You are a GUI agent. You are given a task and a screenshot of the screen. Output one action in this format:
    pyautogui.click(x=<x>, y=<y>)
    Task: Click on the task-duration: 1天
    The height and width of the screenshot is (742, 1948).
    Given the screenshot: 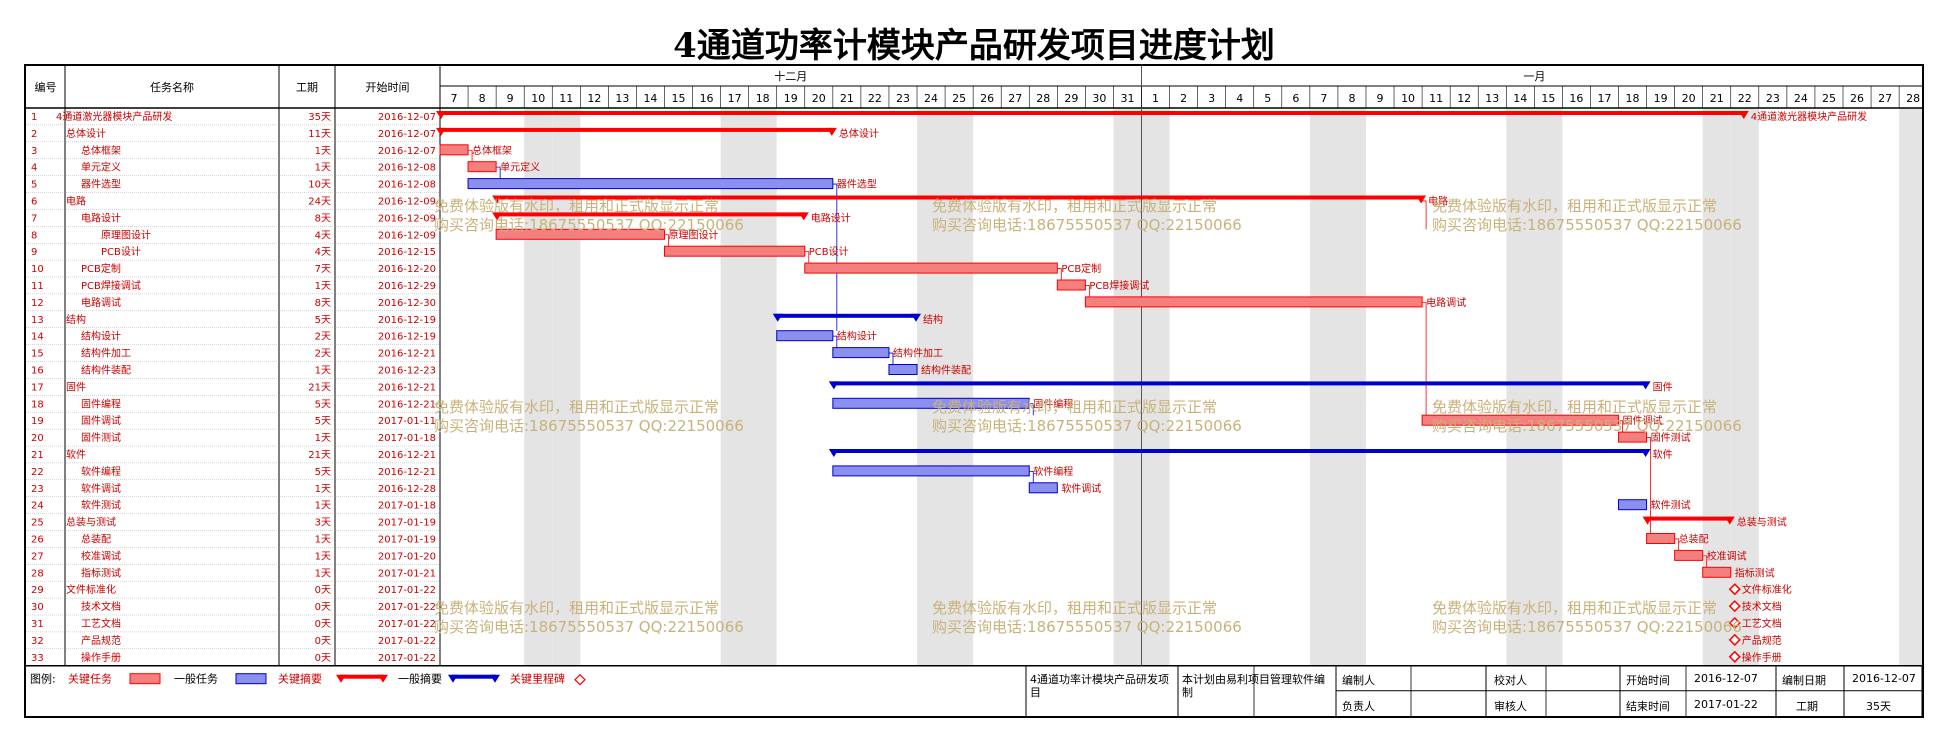 What is the action you would take?
    pyautogui.click(x=323, y=168)
    